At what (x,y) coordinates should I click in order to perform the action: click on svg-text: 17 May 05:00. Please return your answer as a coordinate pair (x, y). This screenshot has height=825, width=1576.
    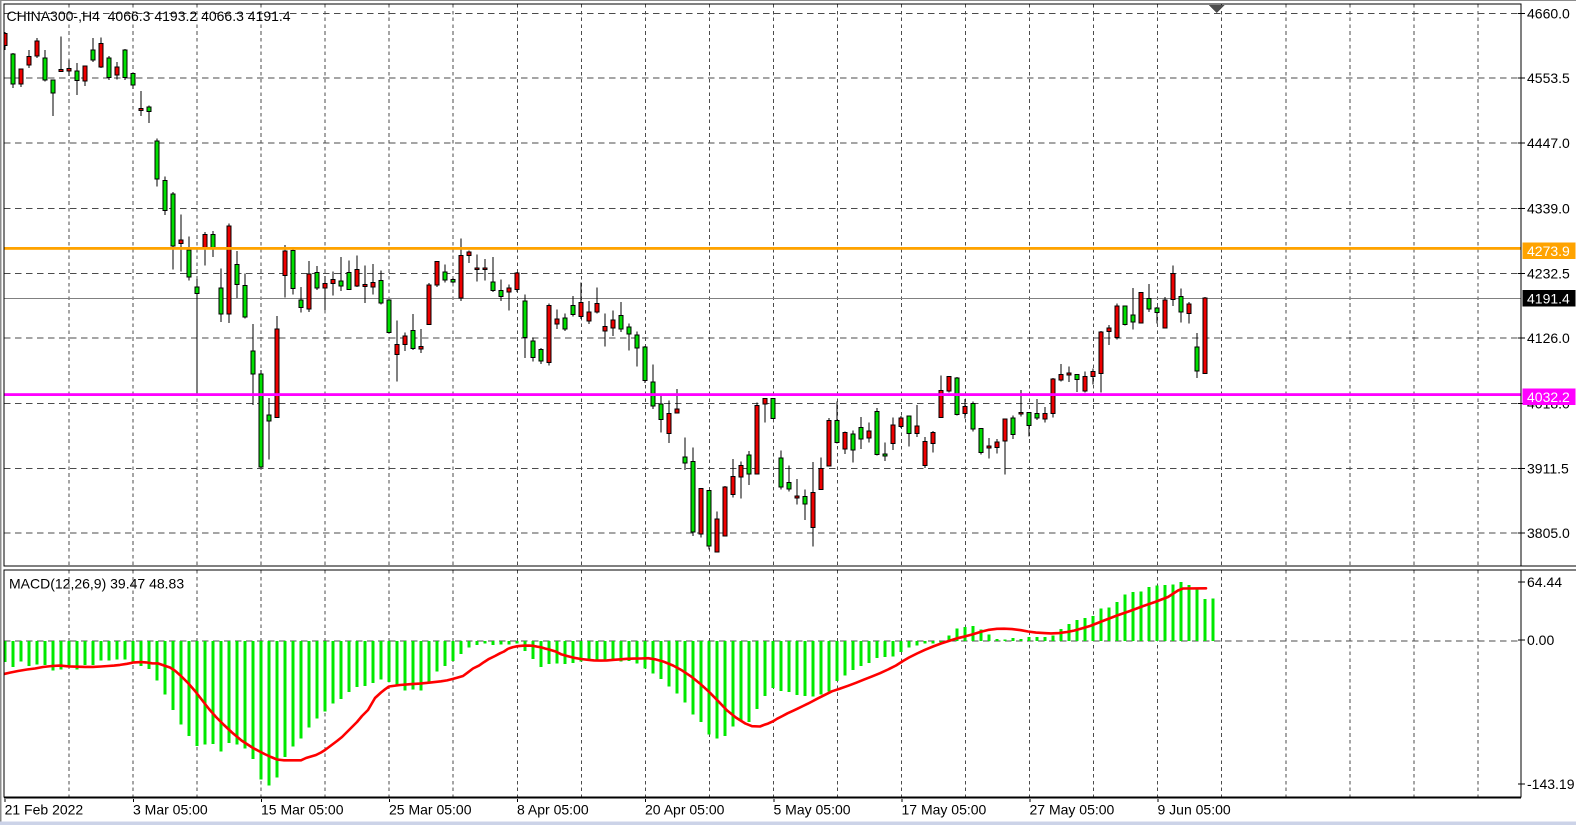
    Looking at the image, I should click on (944, 810).